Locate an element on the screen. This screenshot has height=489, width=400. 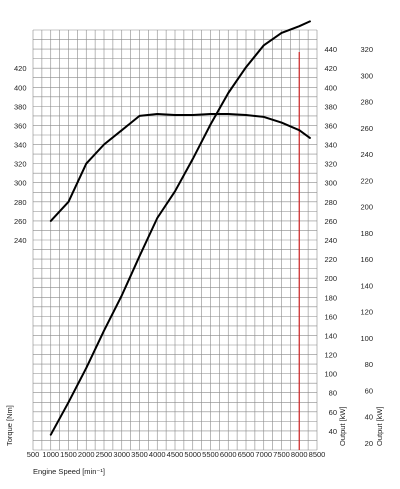
output-outer-tick-label: 140 is located at coordinates (366, 285).